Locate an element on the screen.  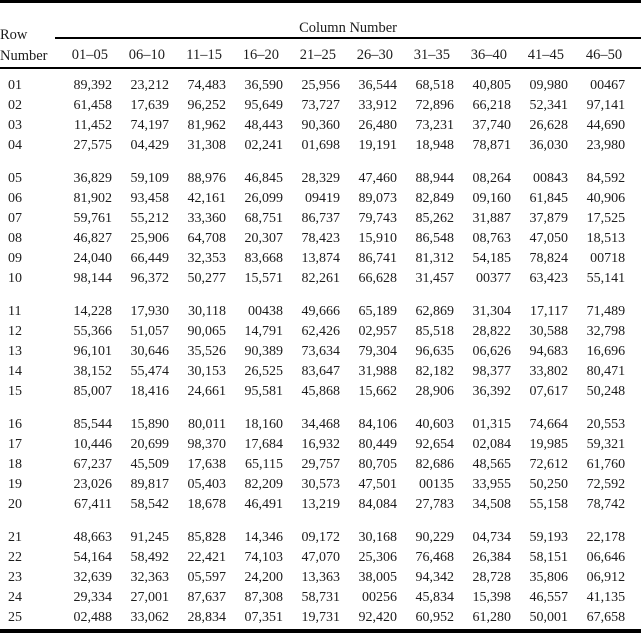
table-cell: 55,158 is located at coordinates (549, 504).